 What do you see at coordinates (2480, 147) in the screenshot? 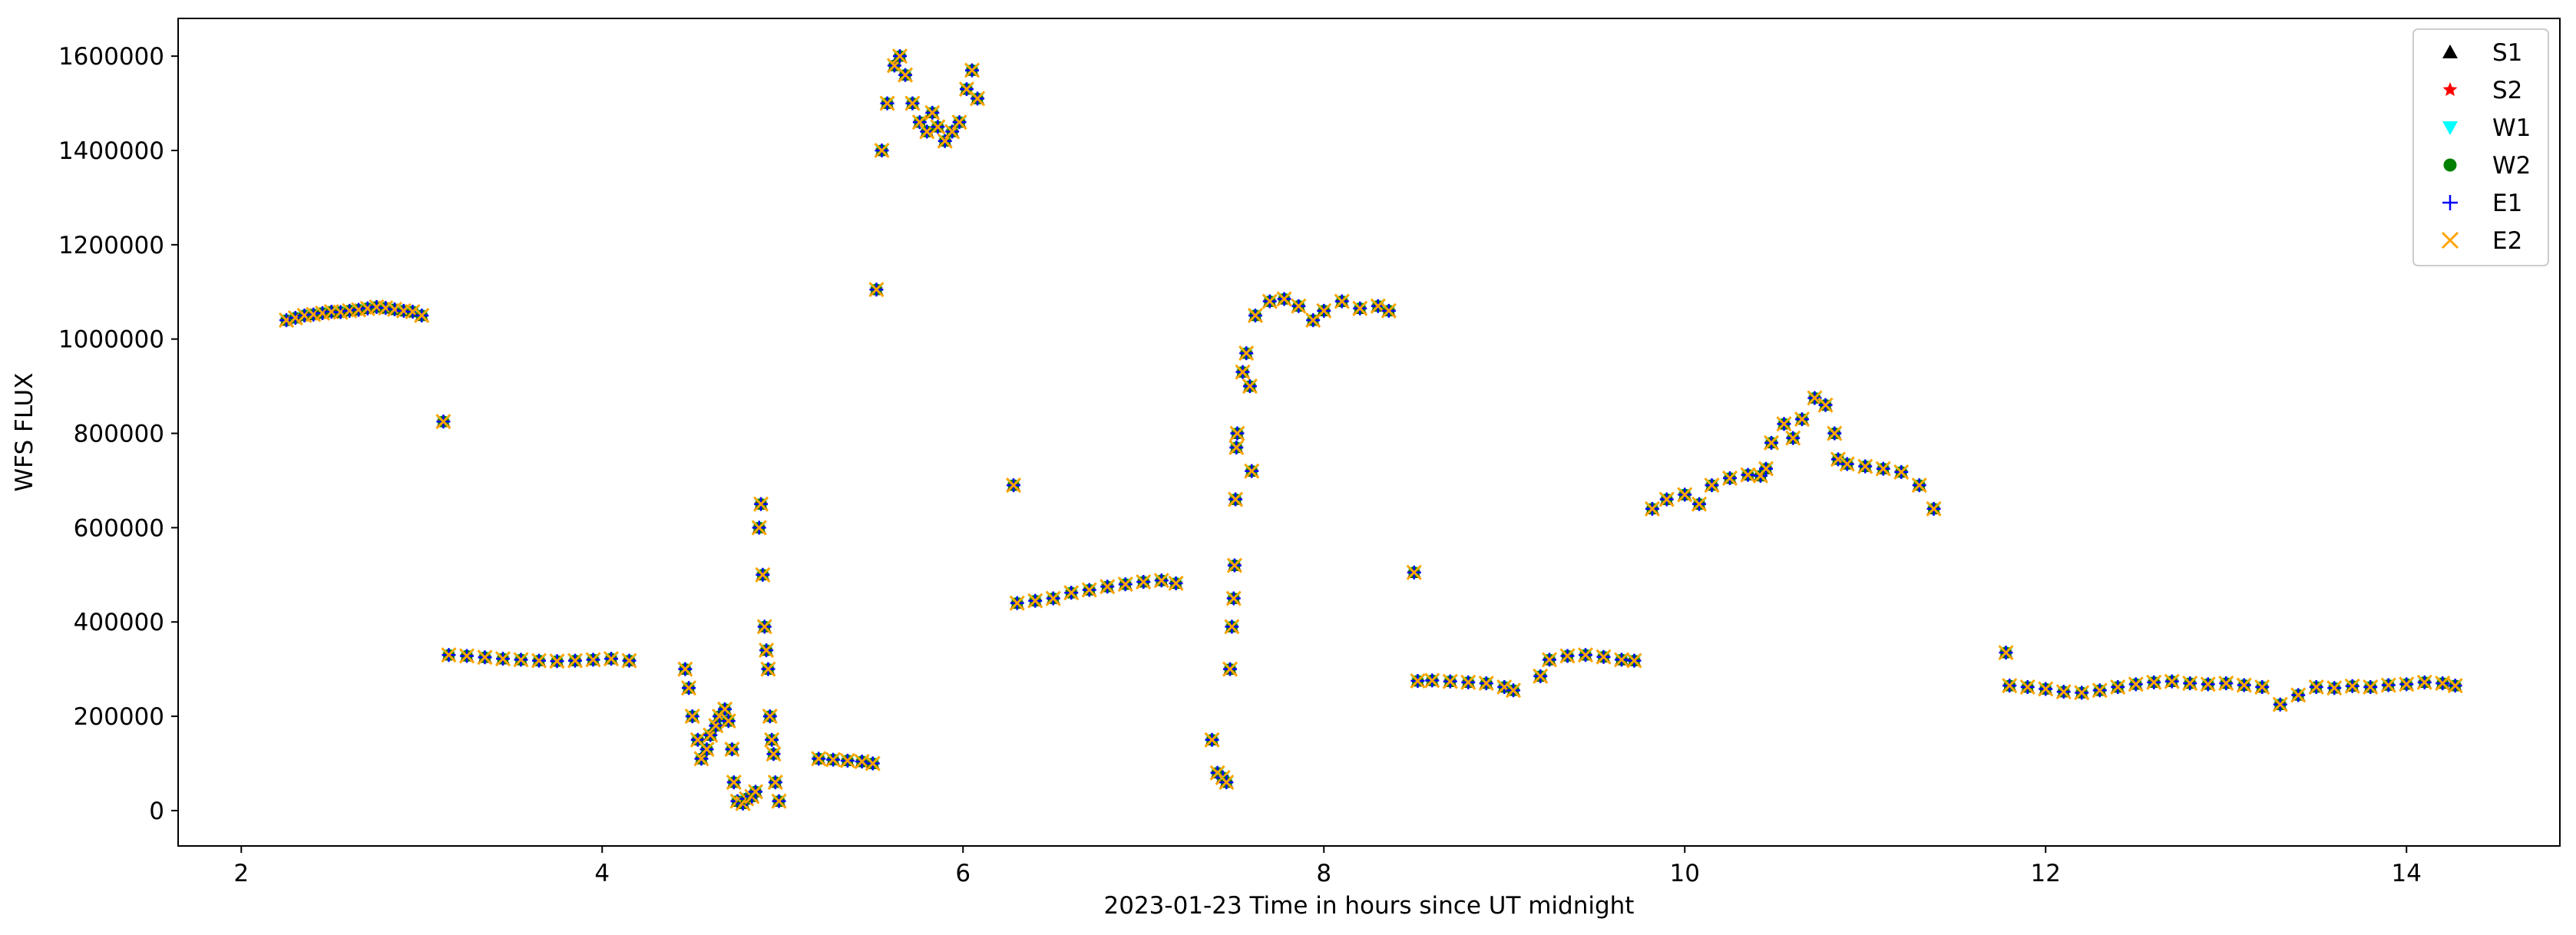
I see `legend-box` at bounding box center [2480, 147].